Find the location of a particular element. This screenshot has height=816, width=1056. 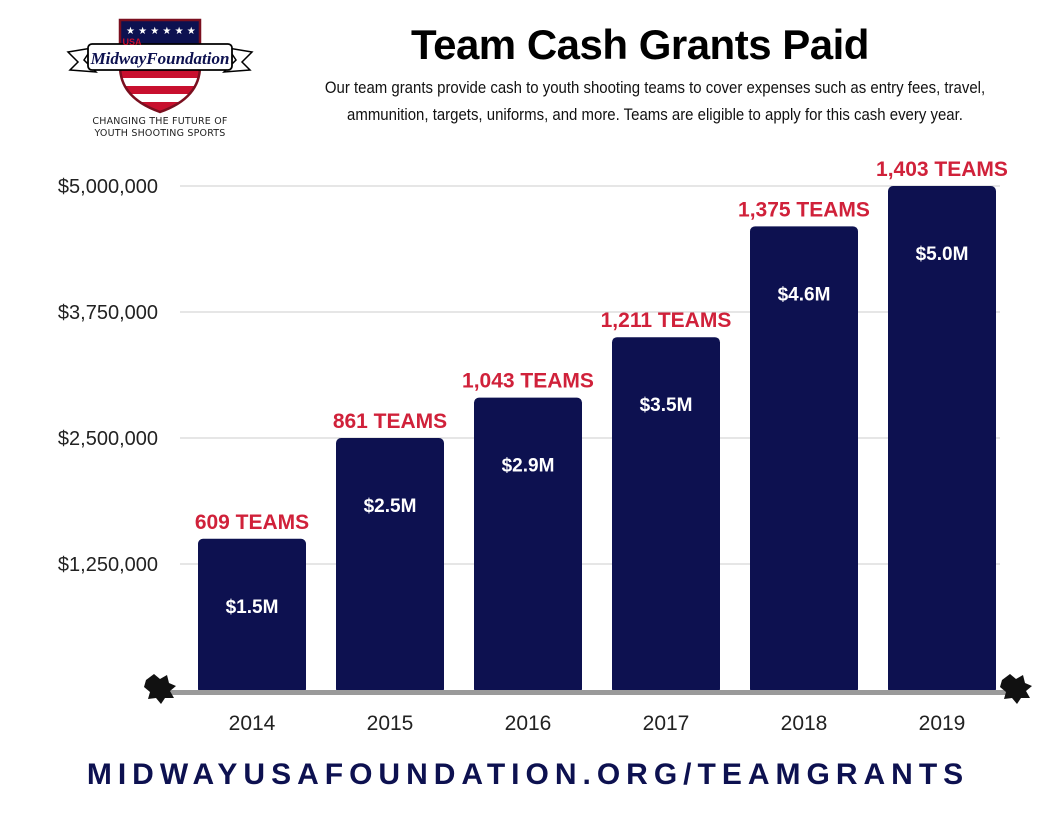

x-axis-baseline is located at coordinates (588, 689).